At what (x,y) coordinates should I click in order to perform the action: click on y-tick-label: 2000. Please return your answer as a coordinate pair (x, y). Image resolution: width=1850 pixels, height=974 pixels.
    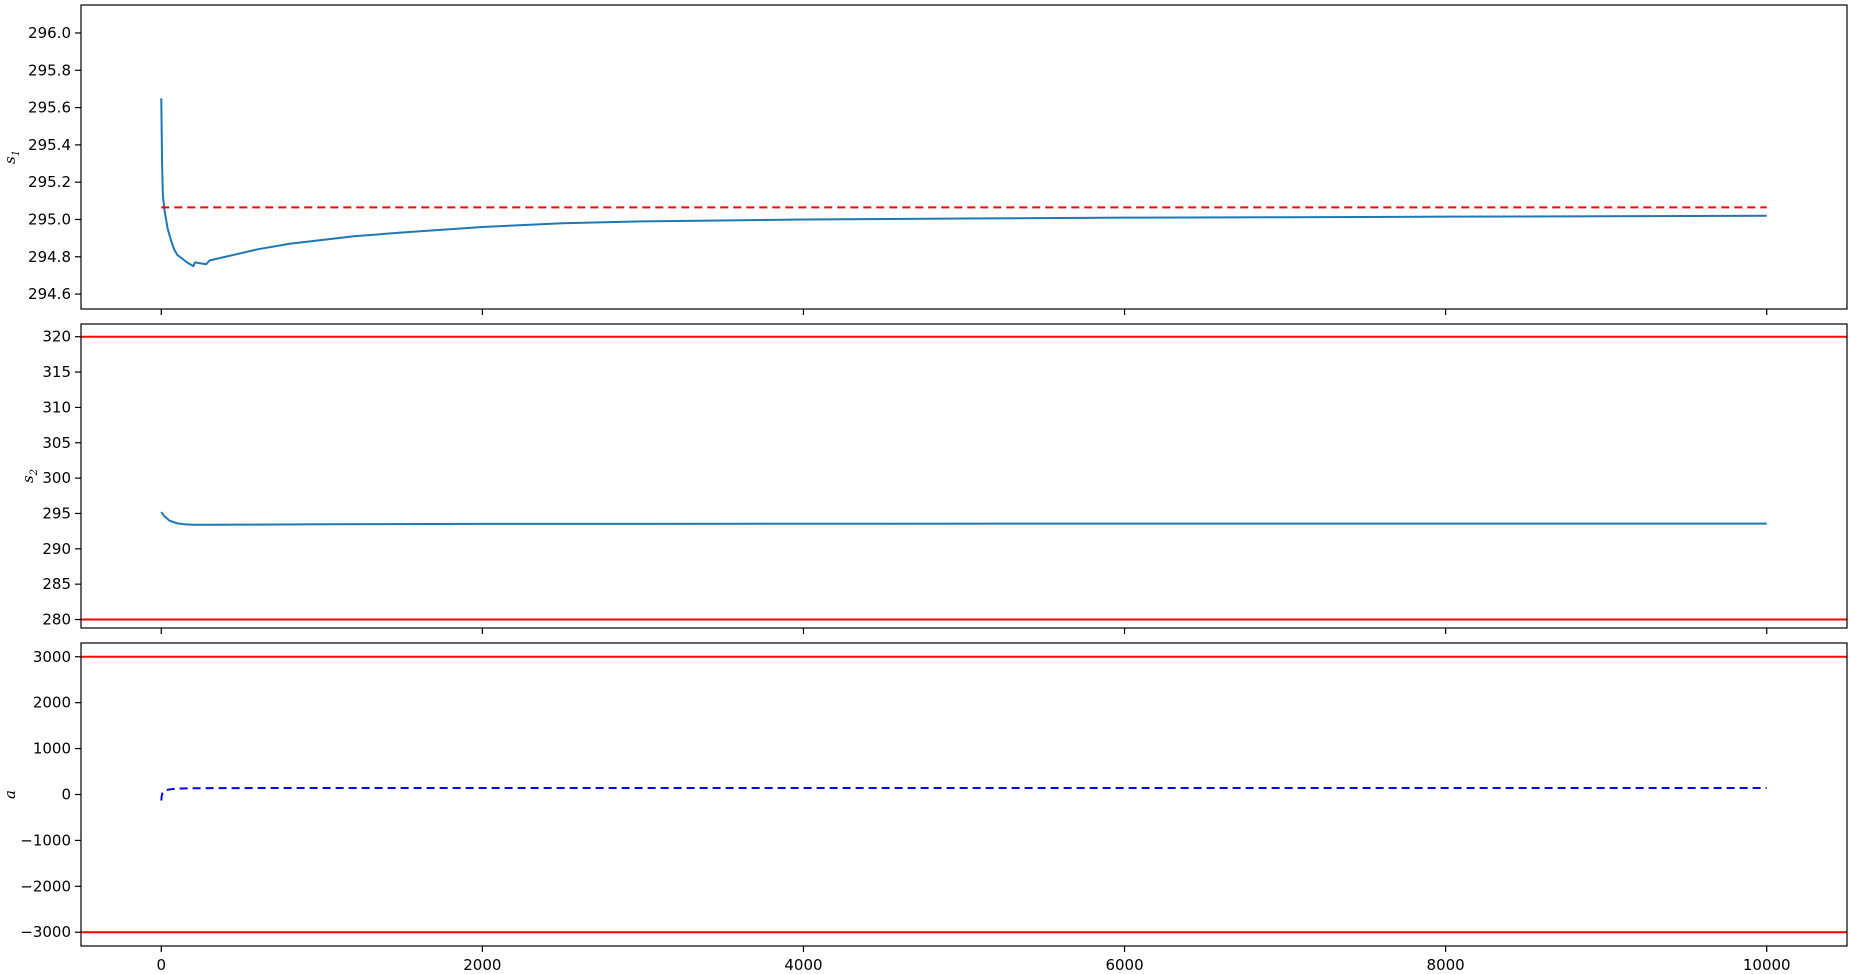
    Looking at the image, I should click on (52, 703).